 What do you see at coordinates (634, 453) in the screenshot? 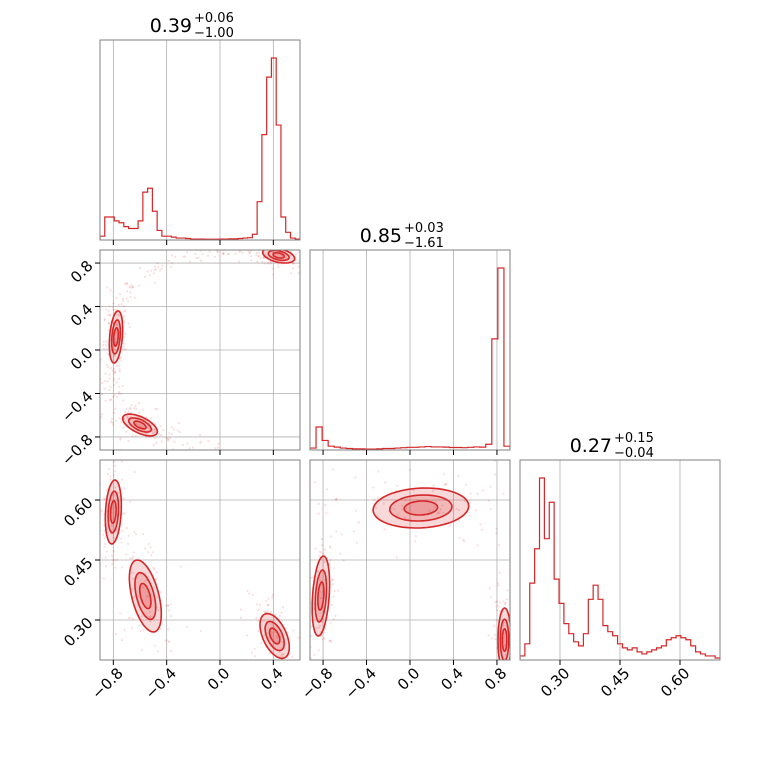
I see `title-lower-error: −0.04` at bounding box center [634, 453].